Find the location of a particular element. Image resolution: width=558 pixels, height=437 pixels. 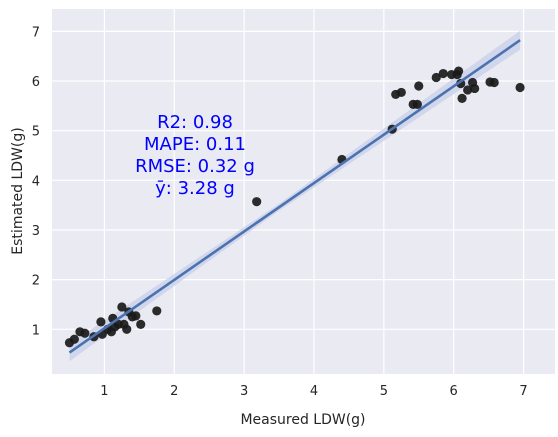

y-tick-label: 1 is located at coordinates (36, 330).